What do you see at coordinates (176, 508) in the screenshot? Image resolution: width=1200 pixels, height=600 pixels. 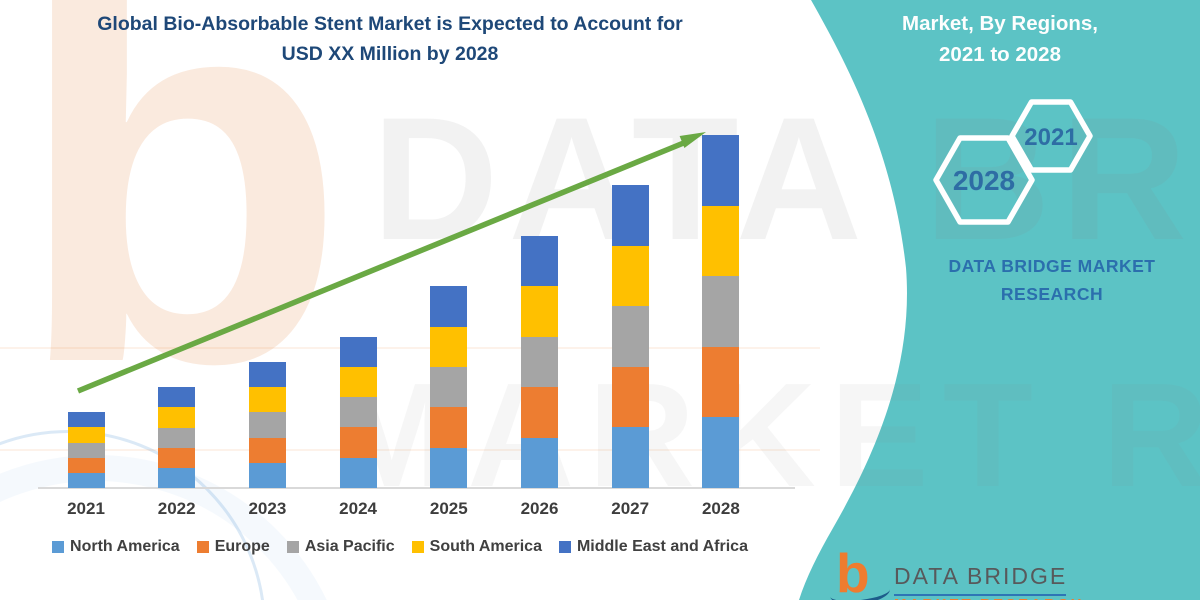 I see `x-axis-label-2022: 2022` at bounding box center [176, 508].